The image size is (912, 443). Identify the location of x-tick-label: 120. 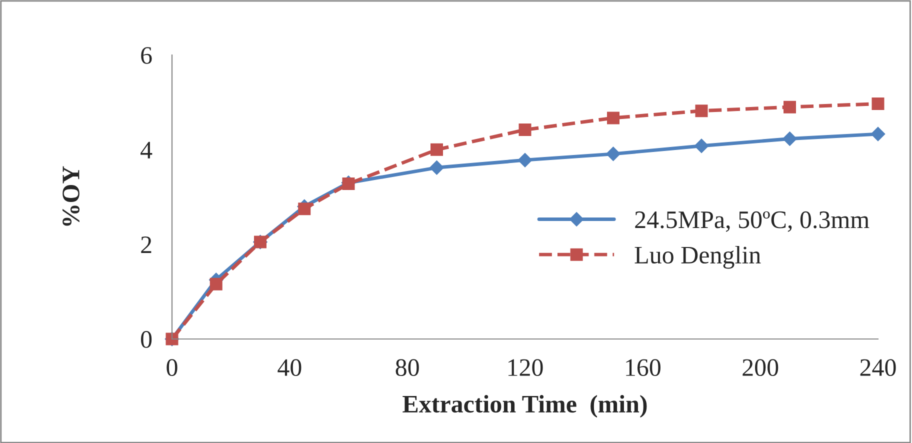
(525, 367).